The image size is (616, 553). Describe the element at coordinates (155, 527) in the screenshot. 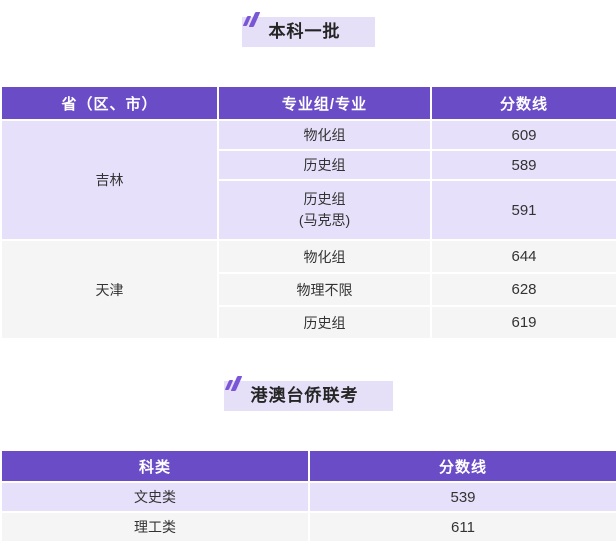

I see `category-cell: 理工类` at that location.